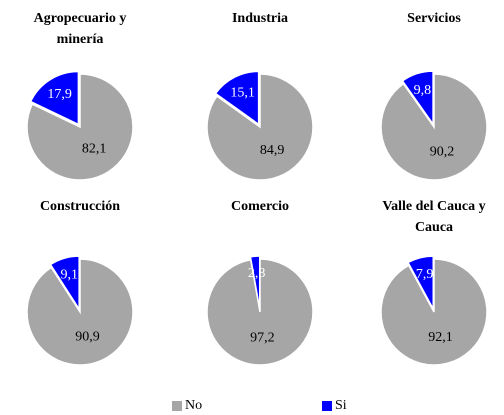  What do you see at coordinates (260, 18) in the screenshot?
I see `chart-title: Industria` at bounding box center [260, 18].